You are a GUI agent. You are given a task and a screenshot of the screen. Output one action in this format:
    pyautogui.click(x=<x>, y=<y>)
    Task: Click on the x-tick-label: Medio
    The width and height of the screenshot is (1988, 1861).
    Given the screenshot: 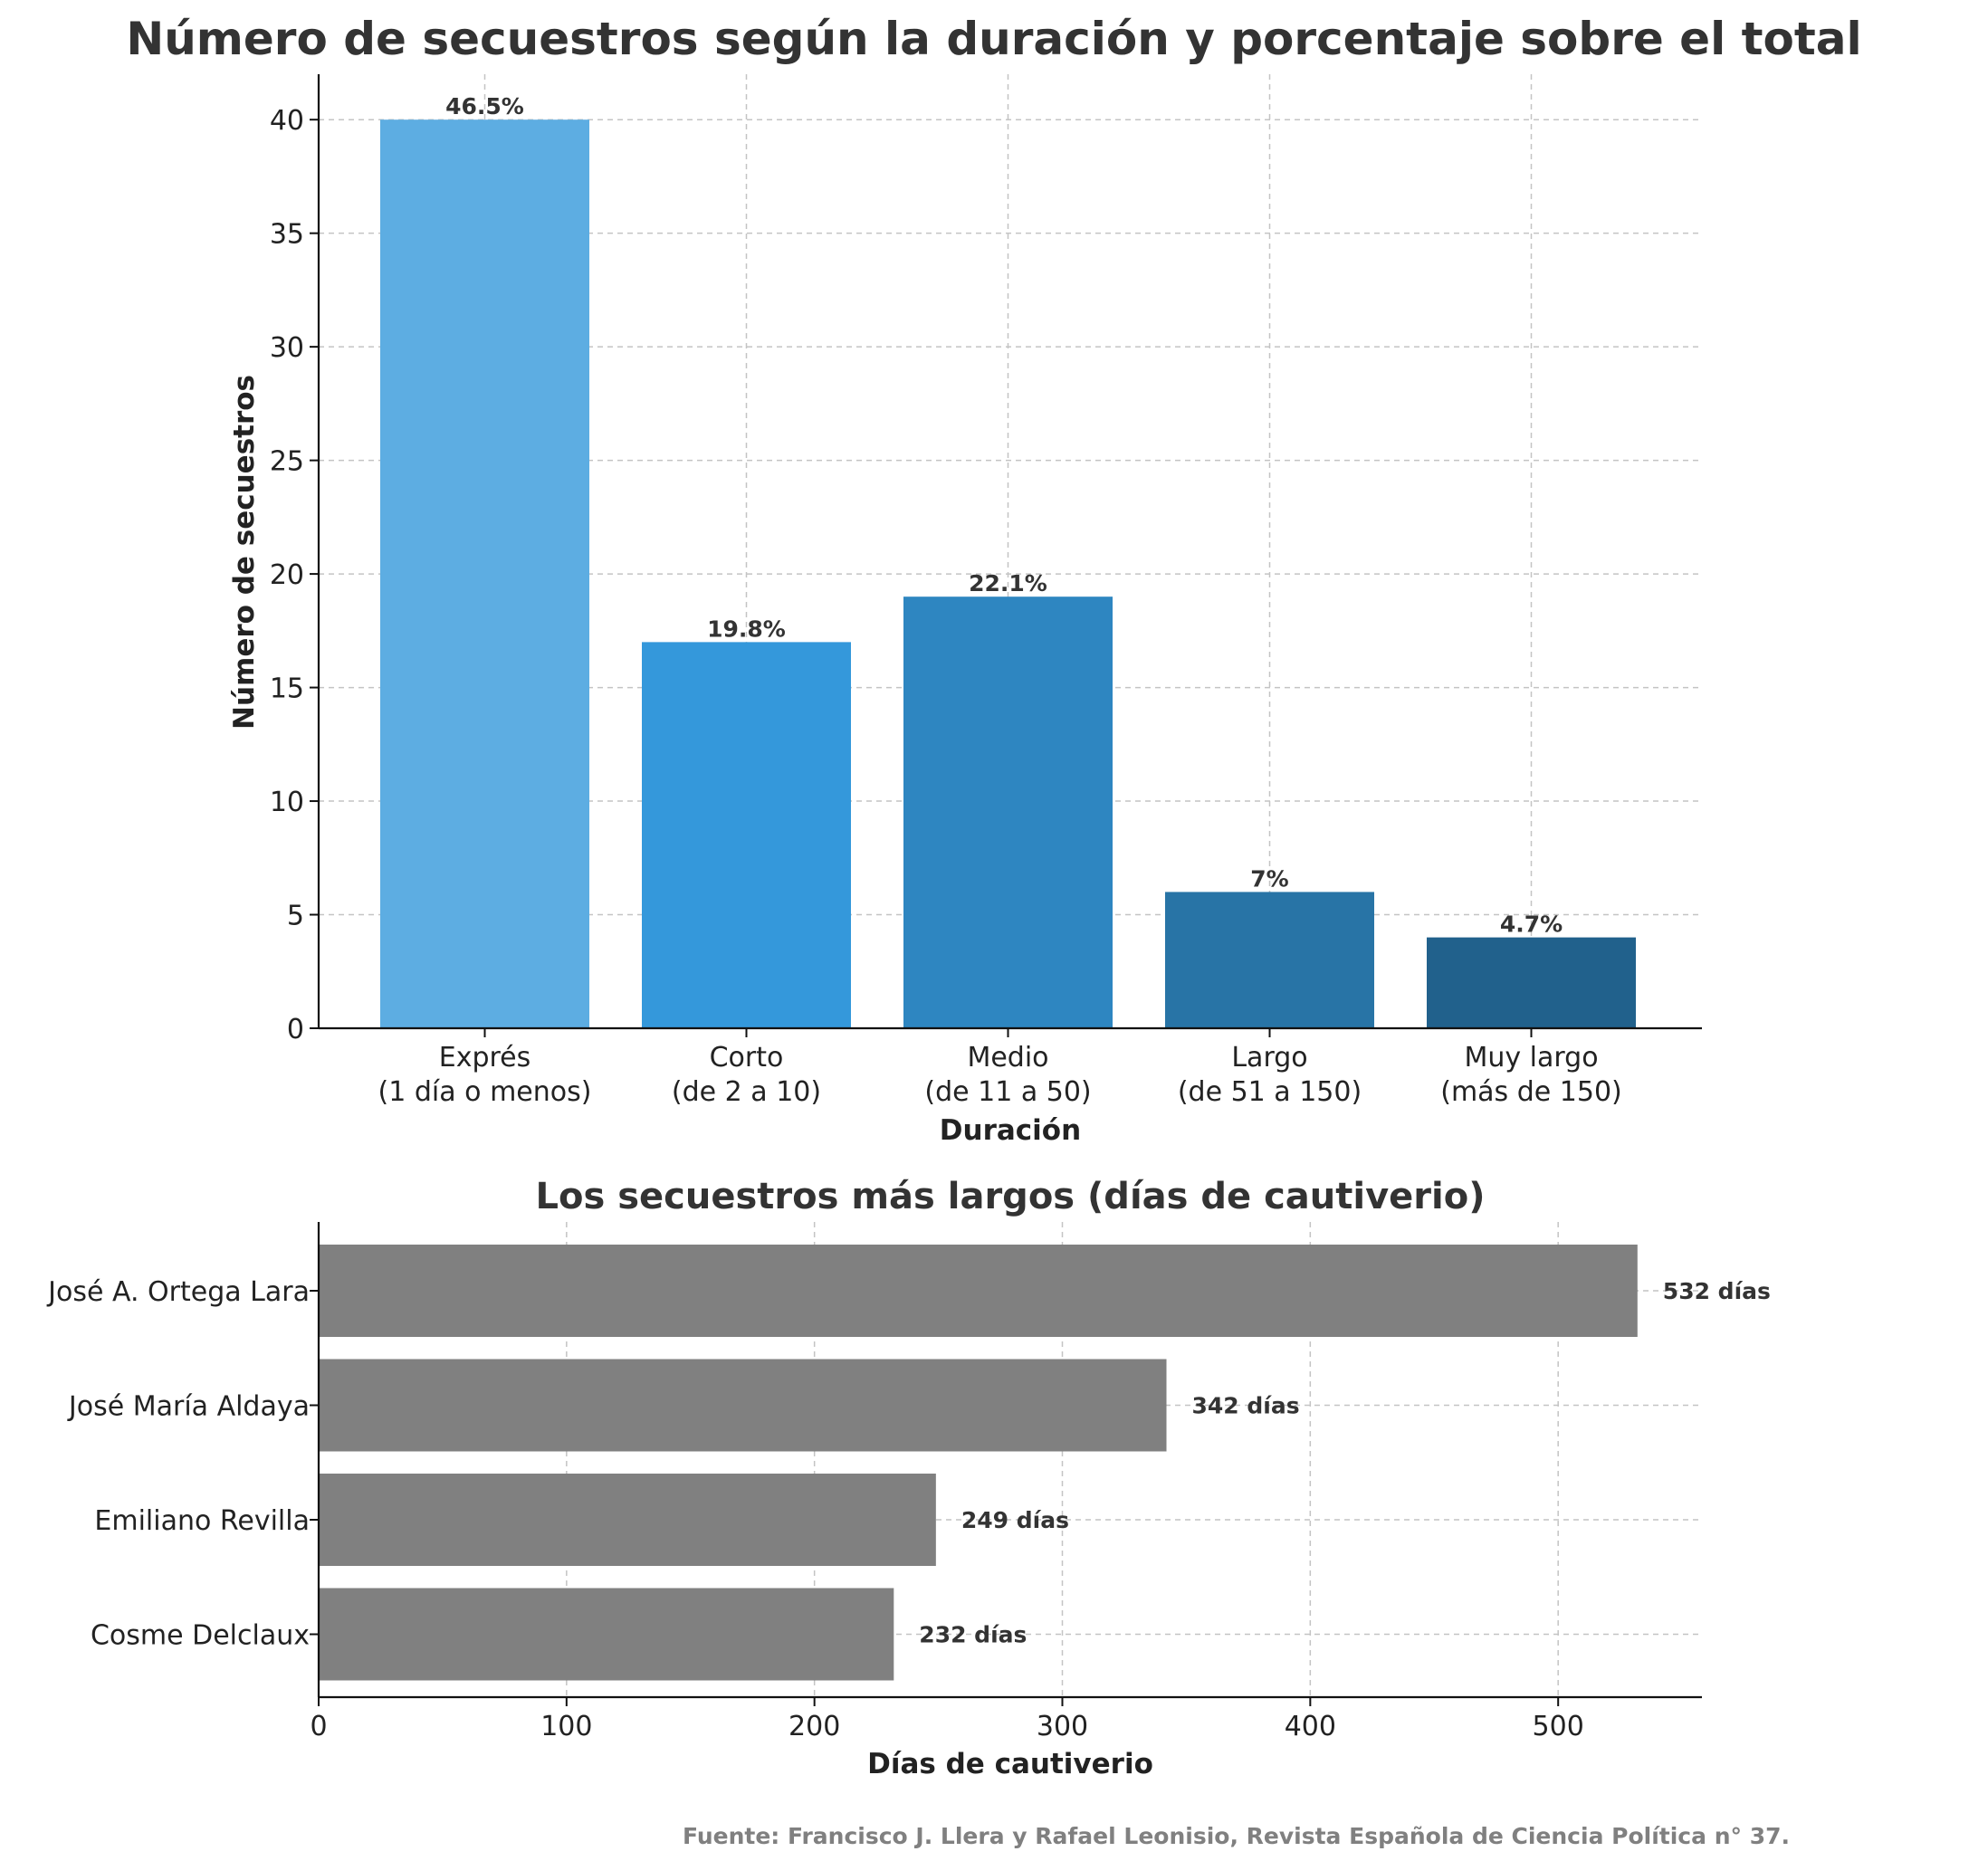 What is the action you would take?
    pyautogui.click(x=1008, y=1058)
    